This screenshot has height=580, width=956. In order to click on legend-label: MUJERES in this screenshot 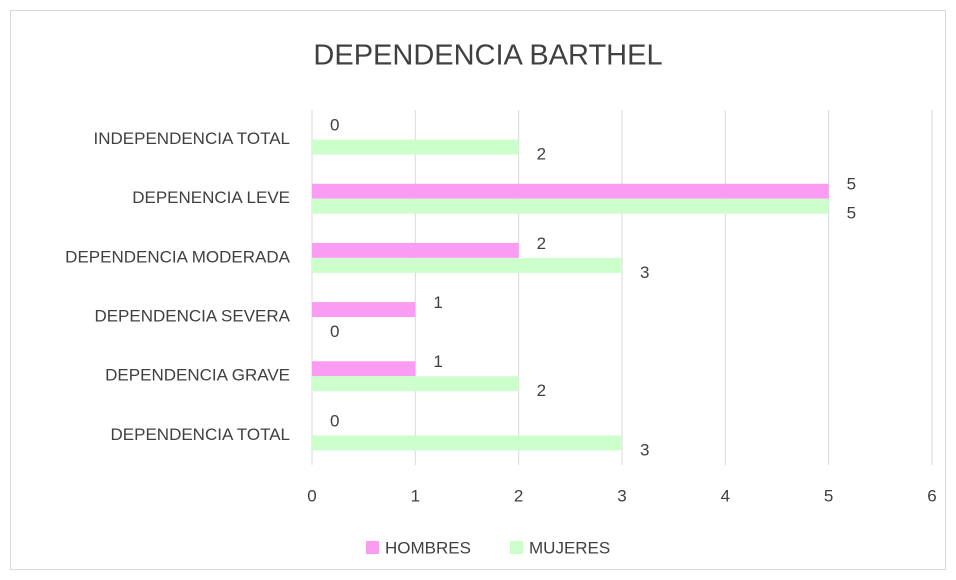, I will do `click(569, 547)`.